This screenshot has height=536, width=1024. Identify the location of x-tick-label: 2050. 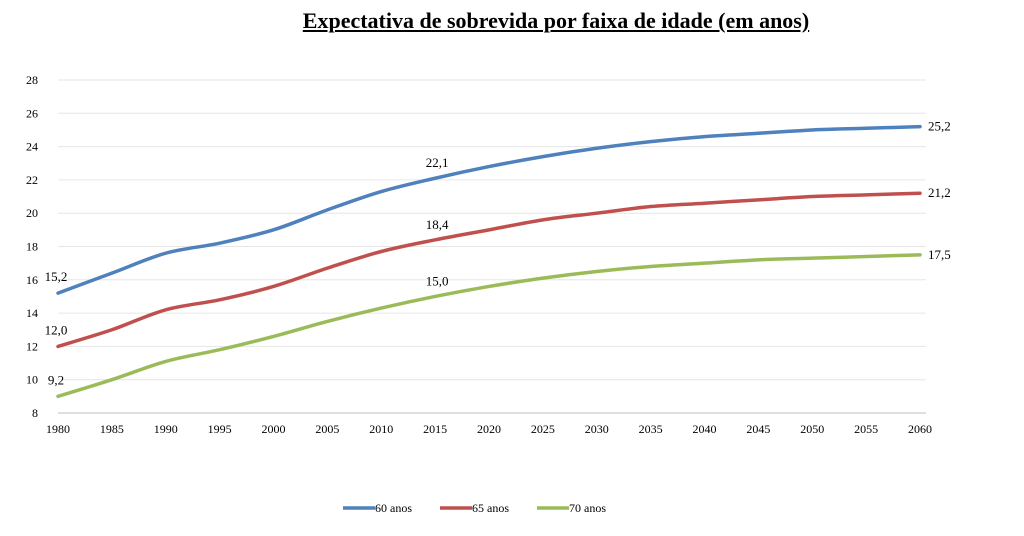
(812, 429).